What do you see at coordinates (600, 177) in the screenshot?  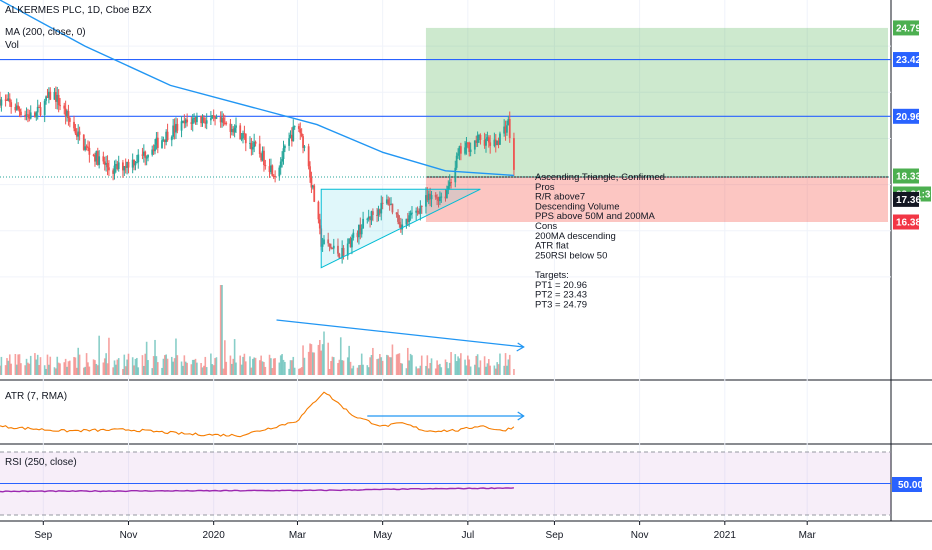 I see `note-line: Ascending Triangle, Confirmed` at bounding box center [600, 177].